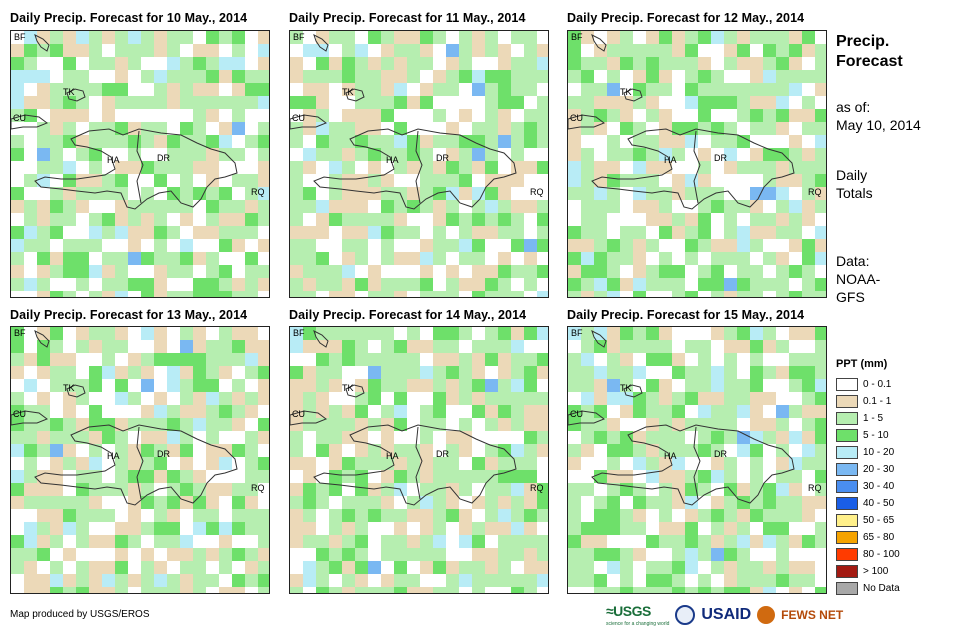  I want to click on legend-label: 50 - 65, so click(879, 520).